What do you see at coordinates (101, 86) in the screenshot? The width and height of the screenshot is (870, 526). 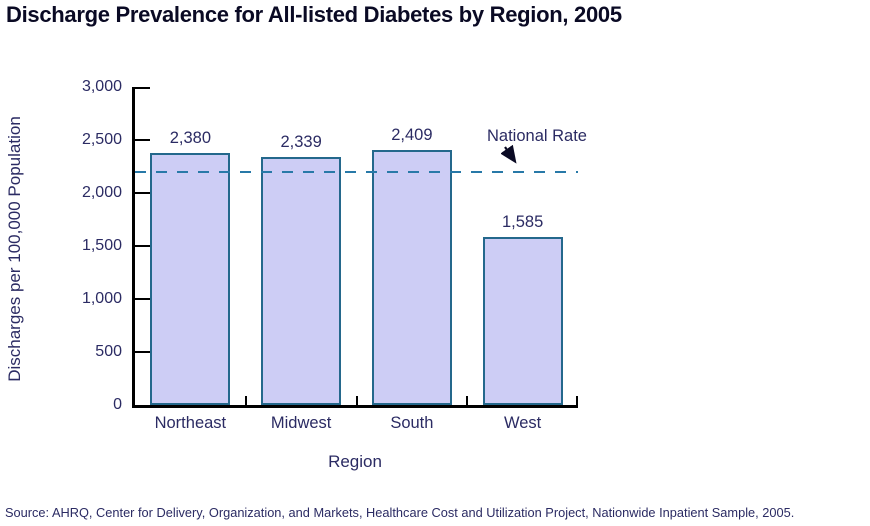 I see `y-tick-label: 3,000` at bounding box center [101, 86].